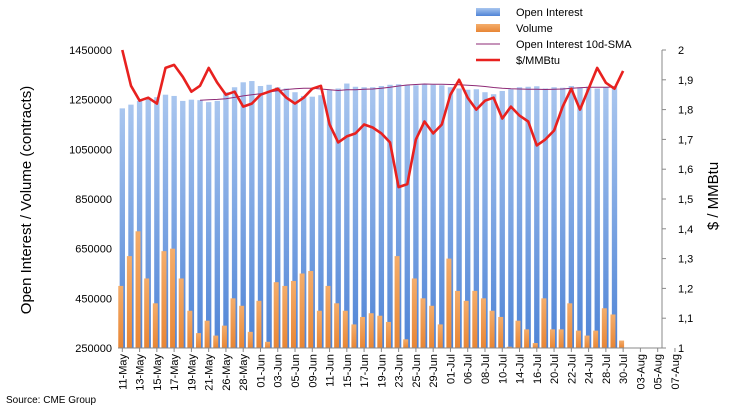 Image resolution: width=731 pixels, height=420 pixels. Describe the element at coordinates (555, 369) in the screenshot. I see `x-tick-label: 20-Jul` at that location.